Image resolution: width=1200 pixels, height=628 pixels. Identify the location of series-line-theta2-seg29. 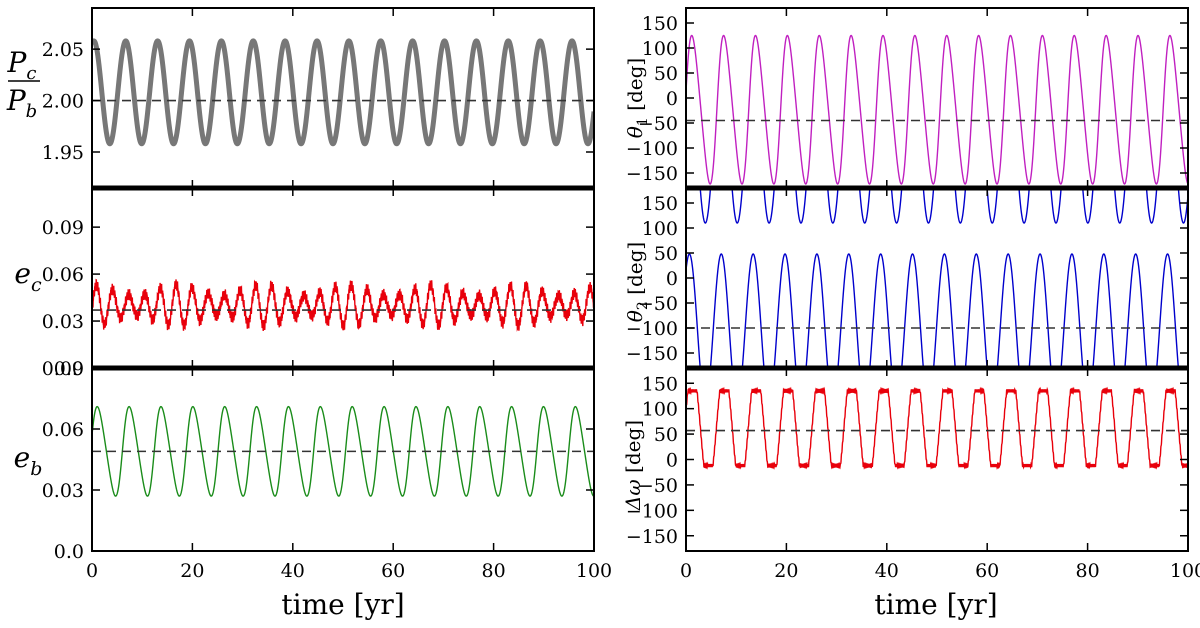
(1151, 206).